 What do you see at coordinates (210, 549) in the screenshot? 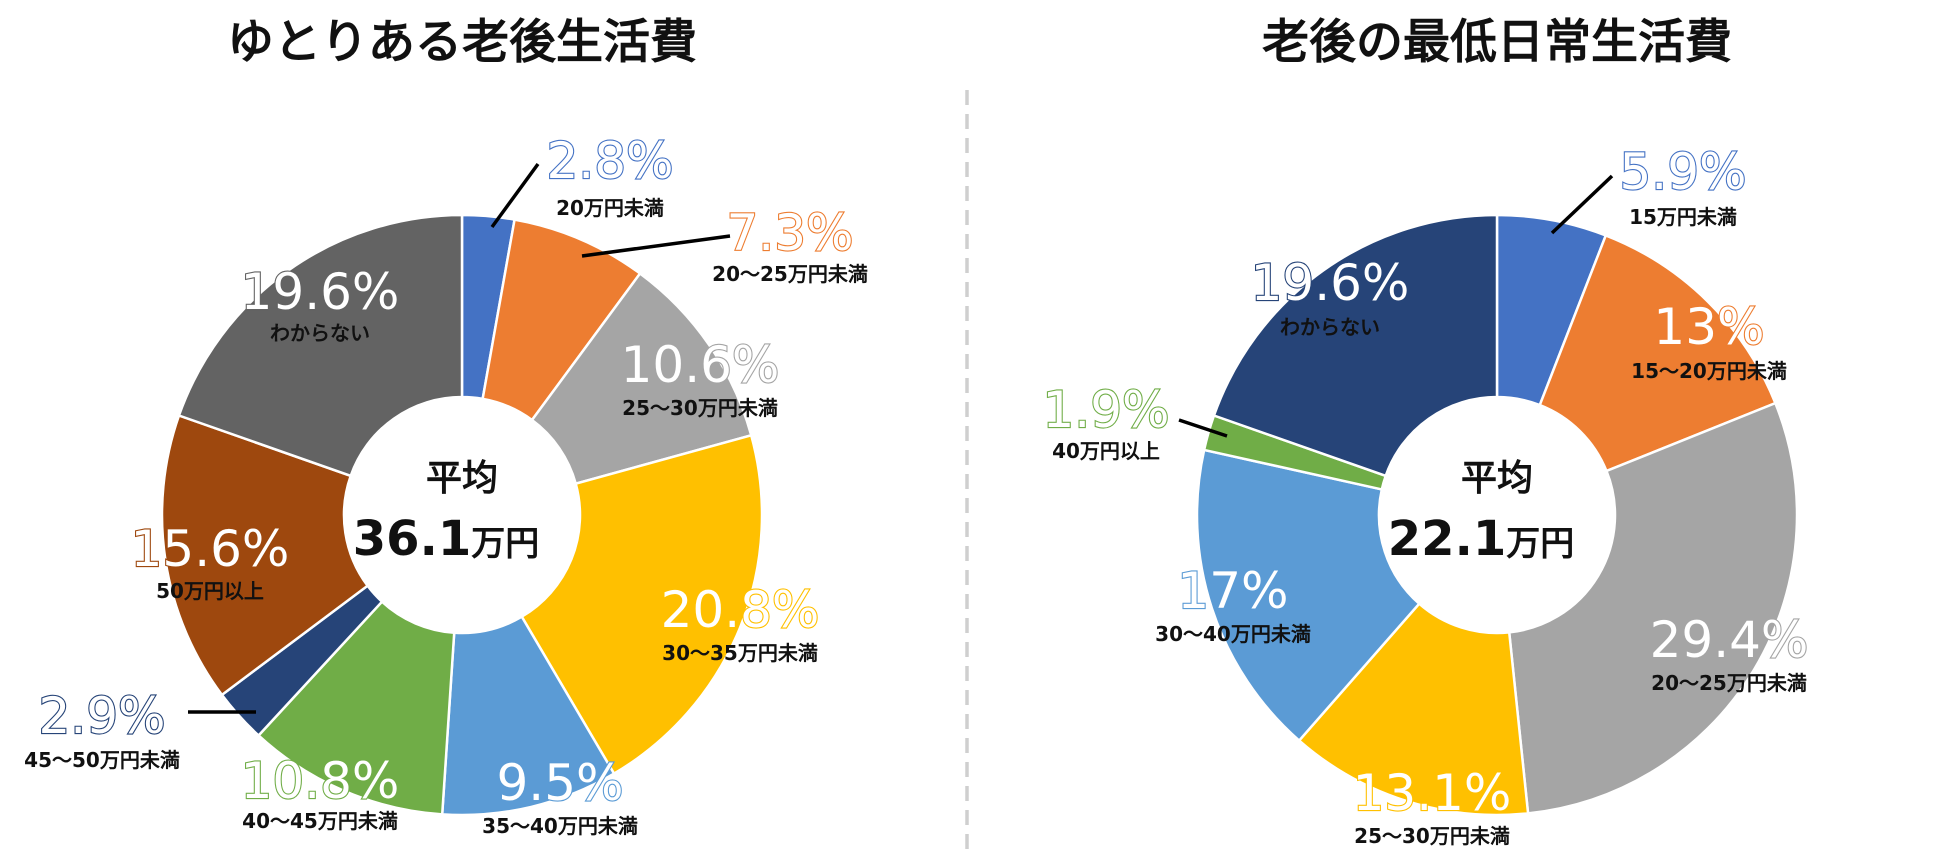
I see `percent-label: 15.6%` at bounding box center [210, 549].